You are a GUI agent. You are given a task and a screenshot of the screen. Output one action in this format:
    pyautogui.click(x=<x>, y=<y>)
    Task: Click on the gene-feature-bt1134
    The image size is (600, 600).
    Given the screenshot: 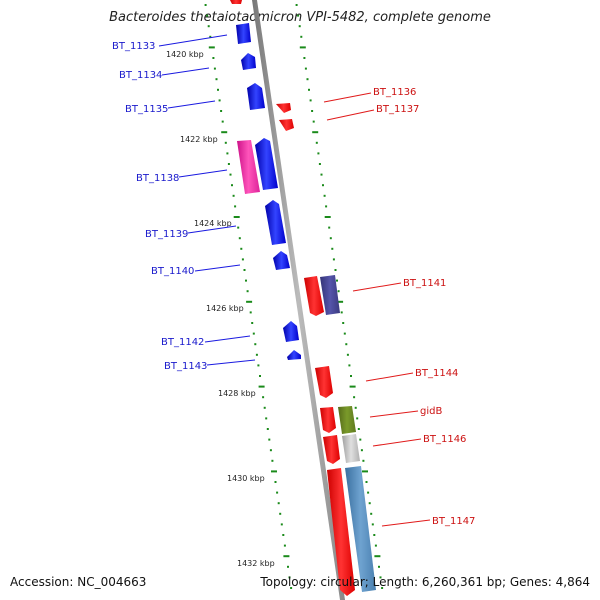 What is the action you would take?
    pyautogui.click(x=248, y=61)
    